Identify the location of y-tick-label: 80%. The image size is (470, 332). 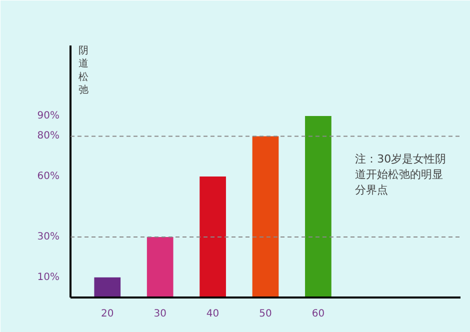
(48, 136).